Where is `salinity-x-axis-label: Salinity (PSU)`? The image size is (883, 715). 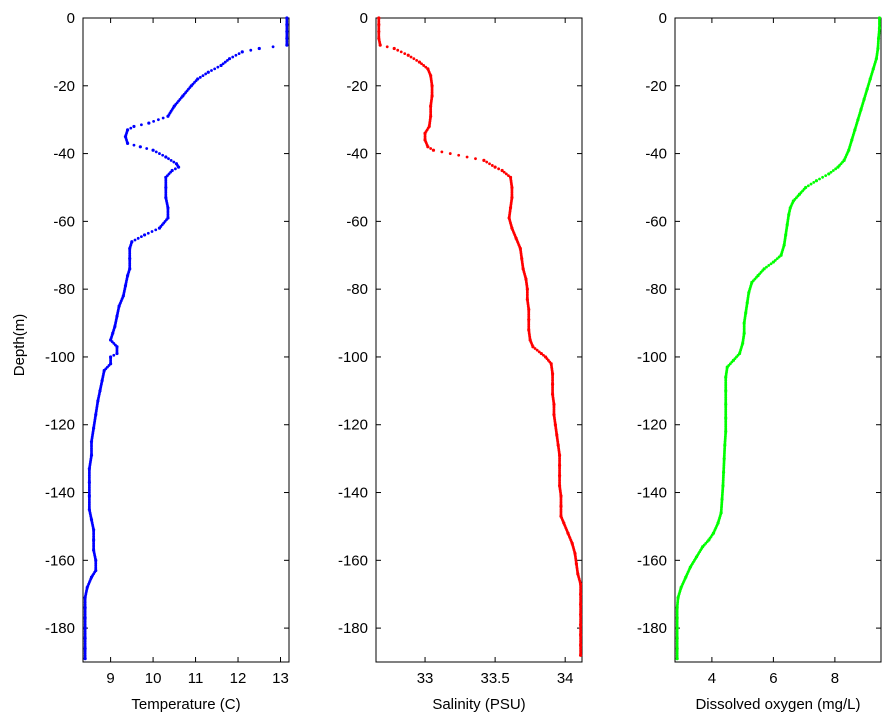
salinity-x-axis-label: Salinity (PSU) is located at coordinates (478, 704).